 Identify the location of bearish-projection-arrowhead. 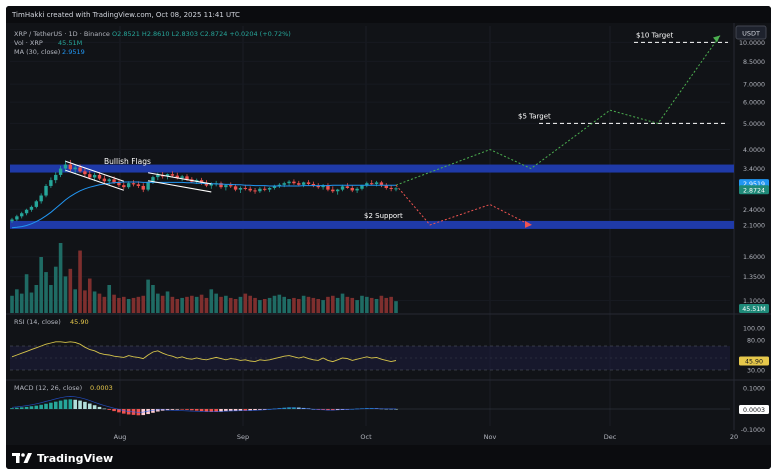
(528, 224).